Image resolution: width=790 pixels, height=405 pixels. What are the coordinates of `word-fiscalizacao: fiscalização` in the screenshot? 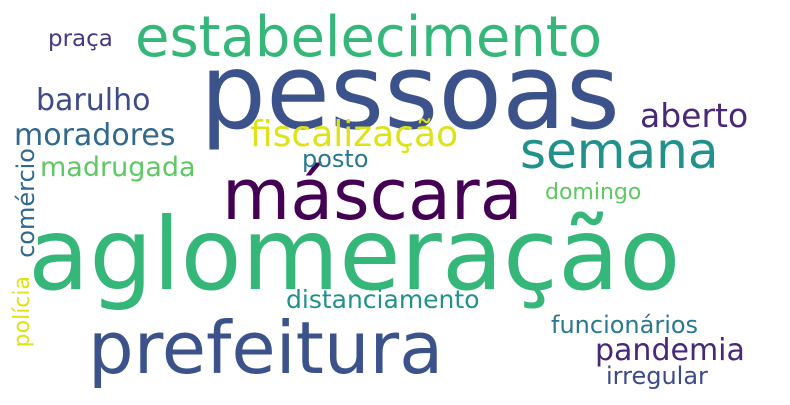 It's located at (354, 134).